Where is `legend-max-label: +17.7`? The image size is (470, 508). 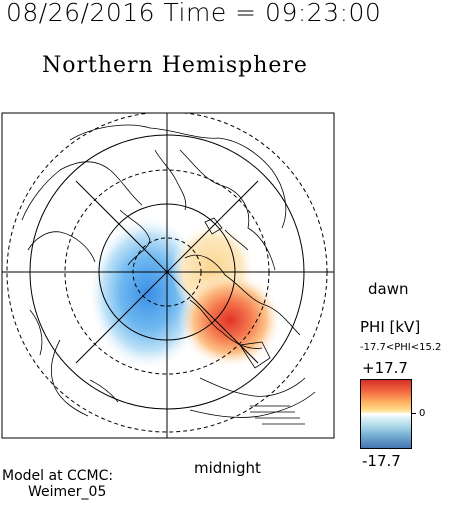 legend-max-label: +17.7 is located at coordinates (385, 368).